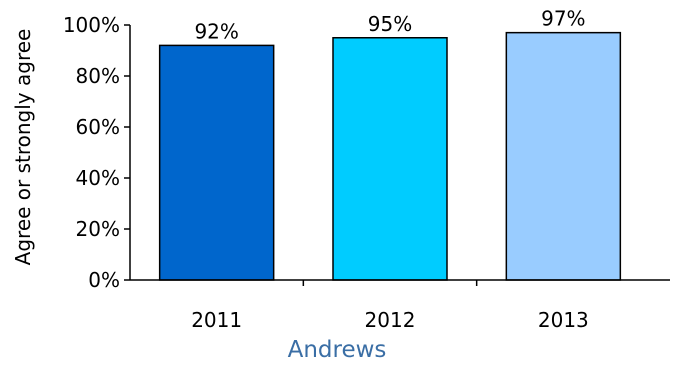 This screenshot has width=675, height=385. I want to click on x-axis-ticks: 2011 2012 2013, so click(390, 306).